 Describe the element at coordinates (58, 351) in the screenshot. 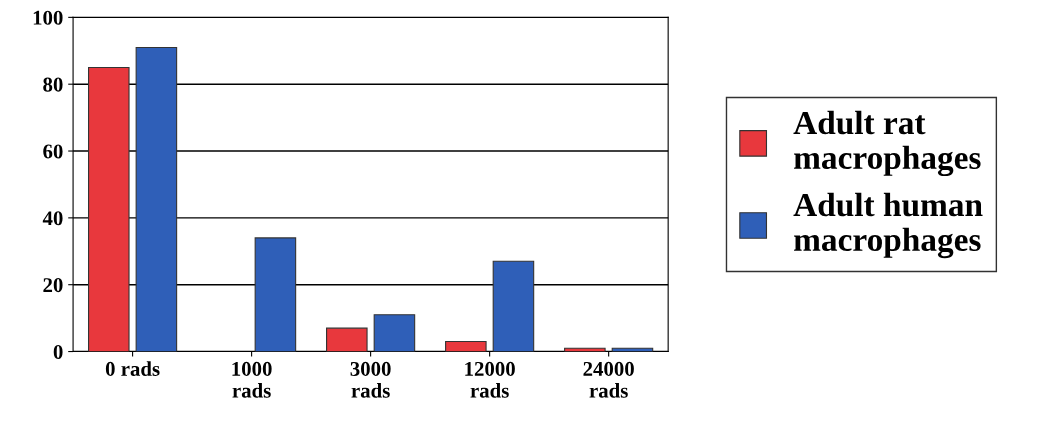

I see `y-tick-label: 0` at that location.